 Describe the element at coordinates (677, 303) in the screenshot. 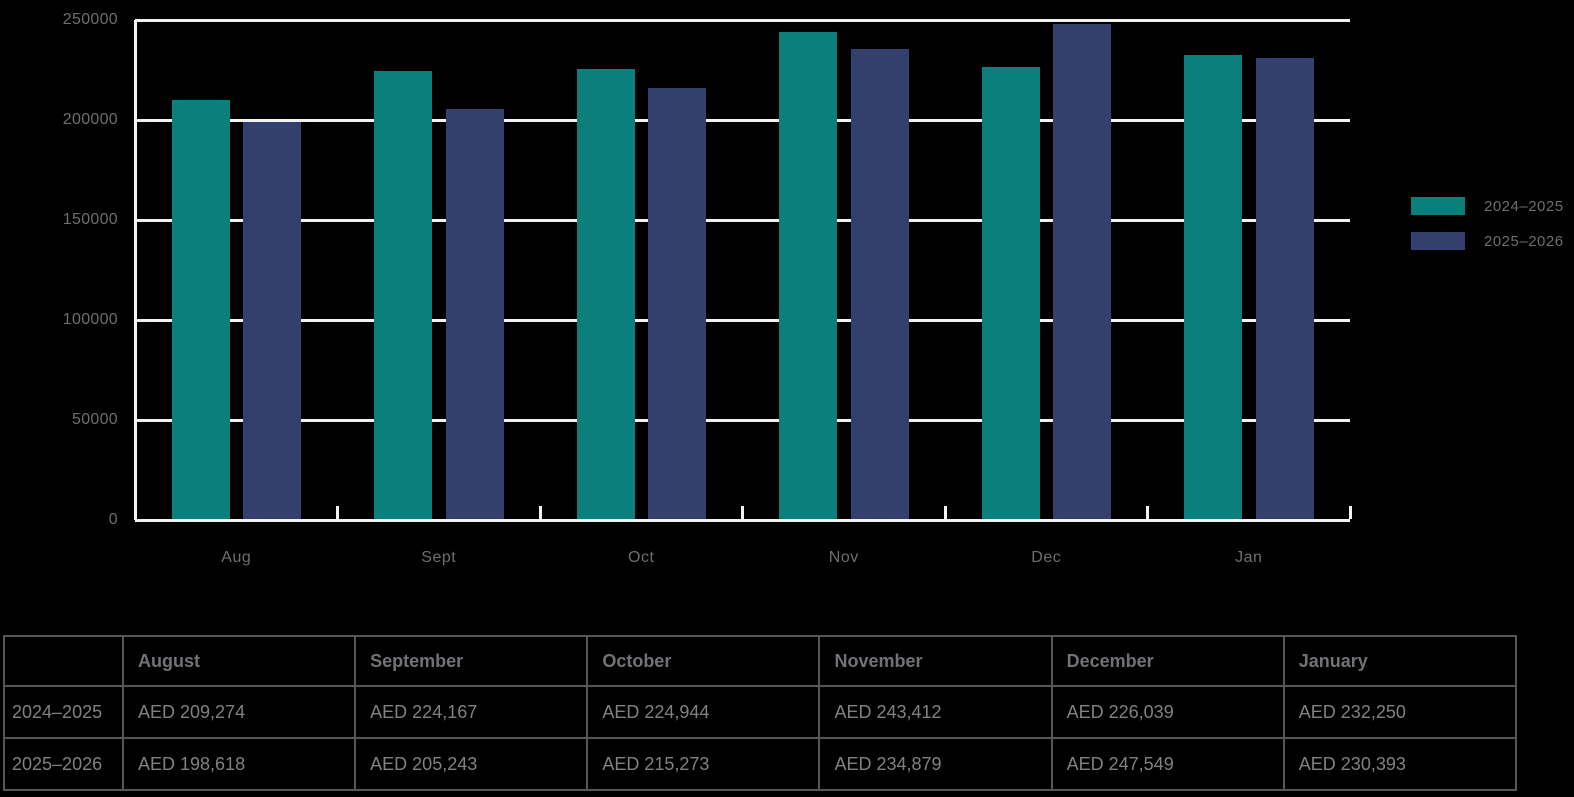

I see `bar-2025-2026-oct` at that location.